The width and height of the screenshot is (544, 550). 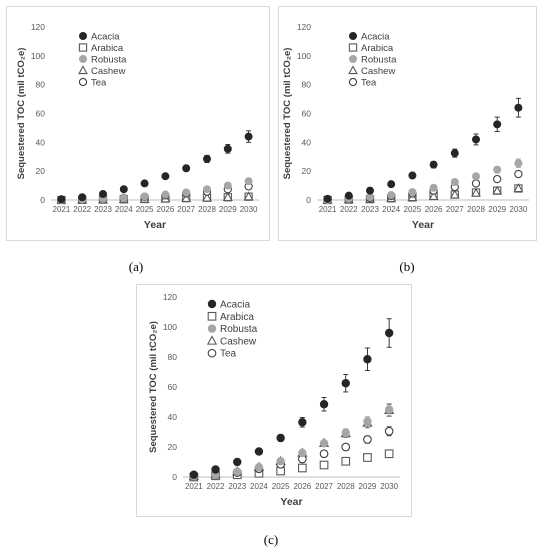 I want to click on y-tick-label: 0, so click(x=174, y=477).